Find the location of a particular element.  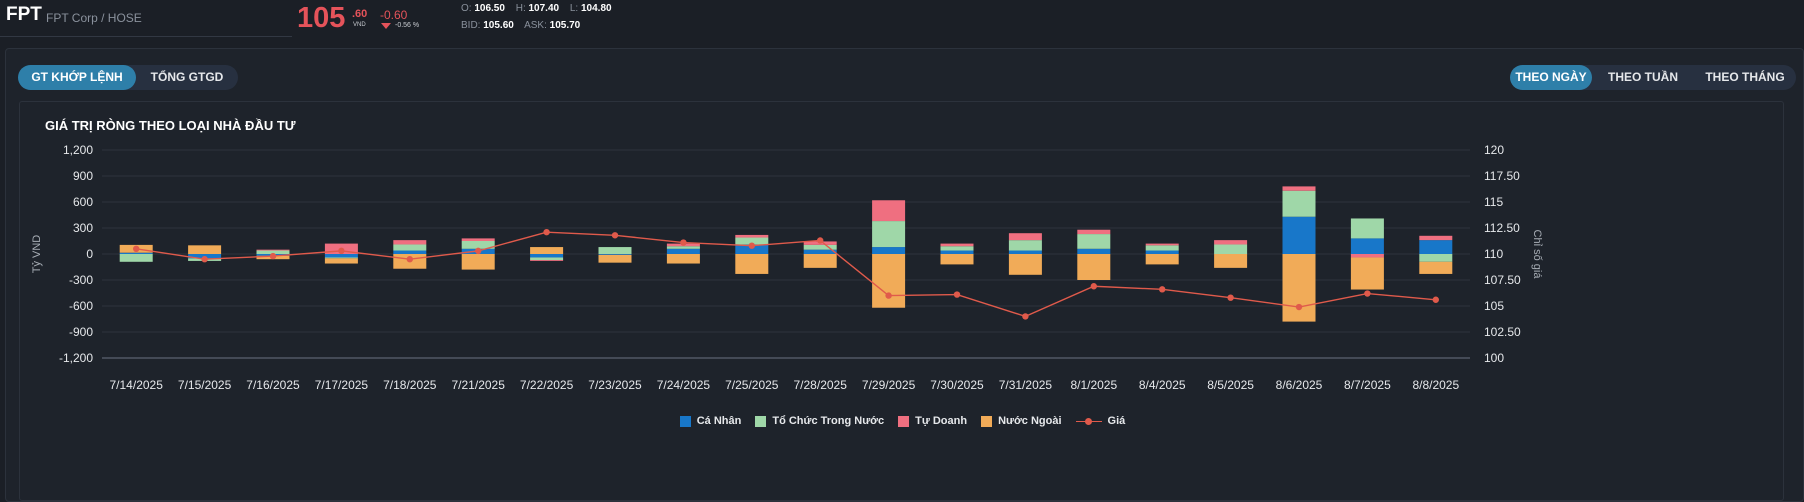

open-label: O: is located at coordinates (466, 8).